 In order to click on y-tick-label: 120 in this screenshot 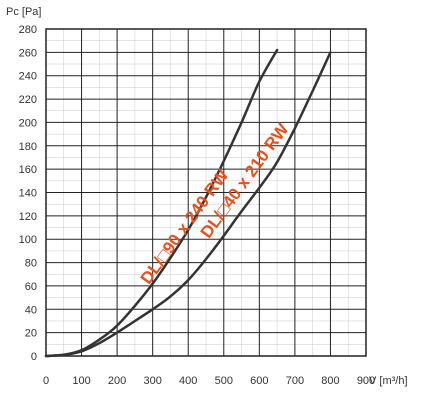, I will do `click(28, 217)`.